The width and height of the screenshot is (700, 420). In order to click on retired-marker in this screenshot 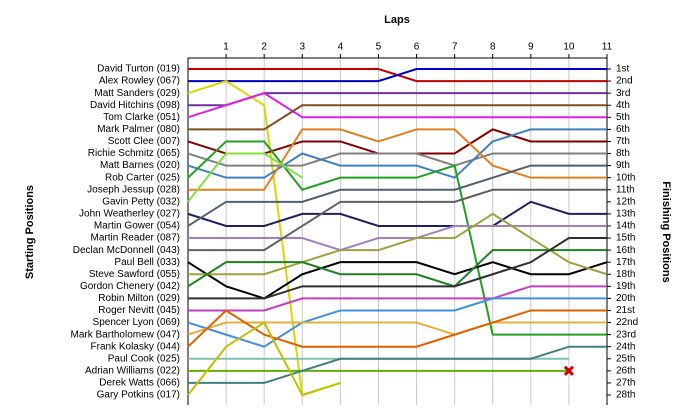, I will do `click(568, 370)`.